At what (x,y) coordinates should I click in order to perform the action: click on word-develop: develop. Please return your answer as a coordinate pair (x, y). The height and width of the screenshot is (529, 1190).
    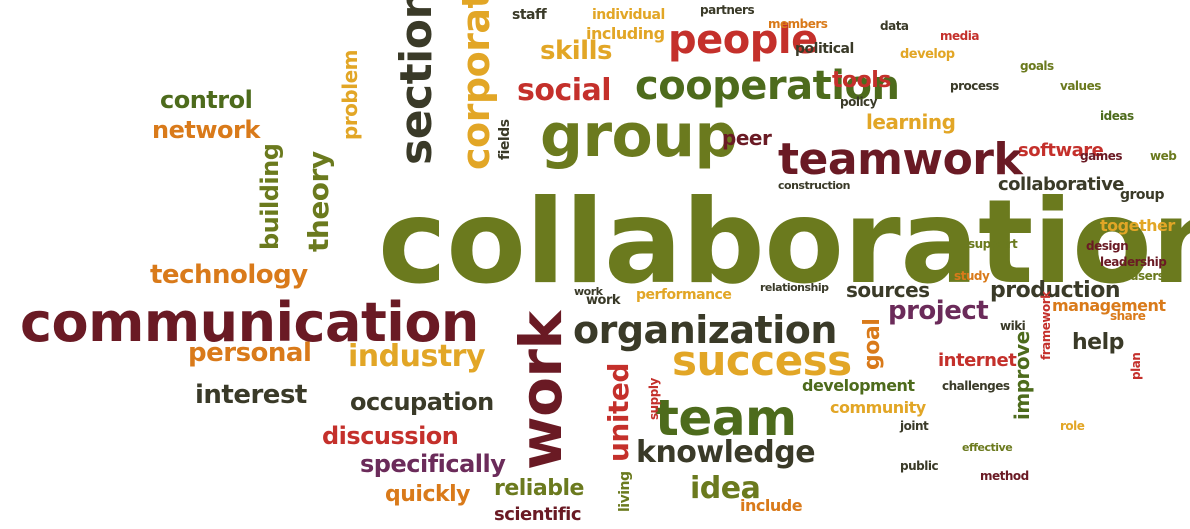
    Looking at the image, I should click on (927, 54).